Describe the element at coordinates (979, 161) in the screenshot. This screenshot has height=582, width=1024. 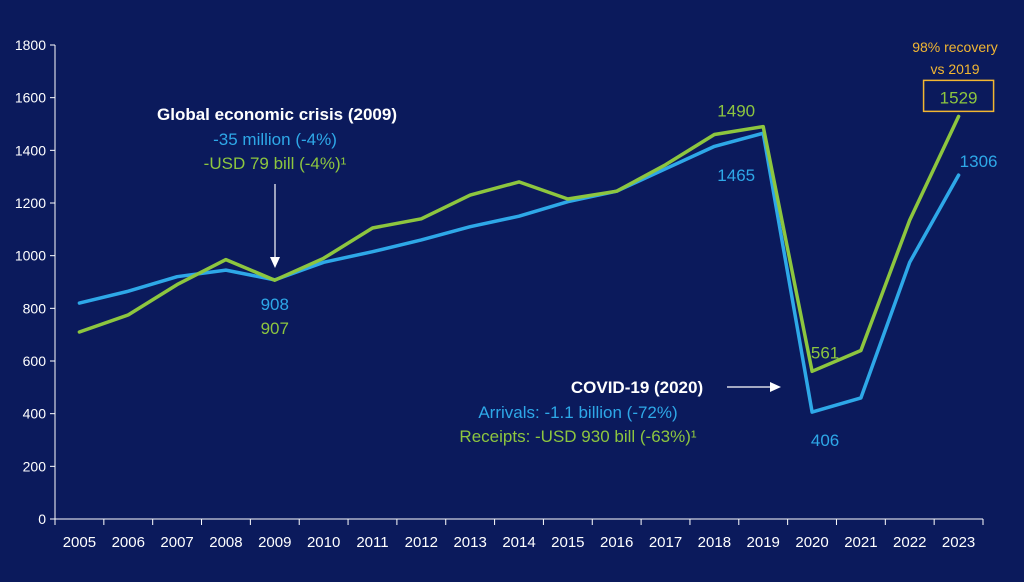
I see `data-label-arrivals-2023: 1306` at that location.